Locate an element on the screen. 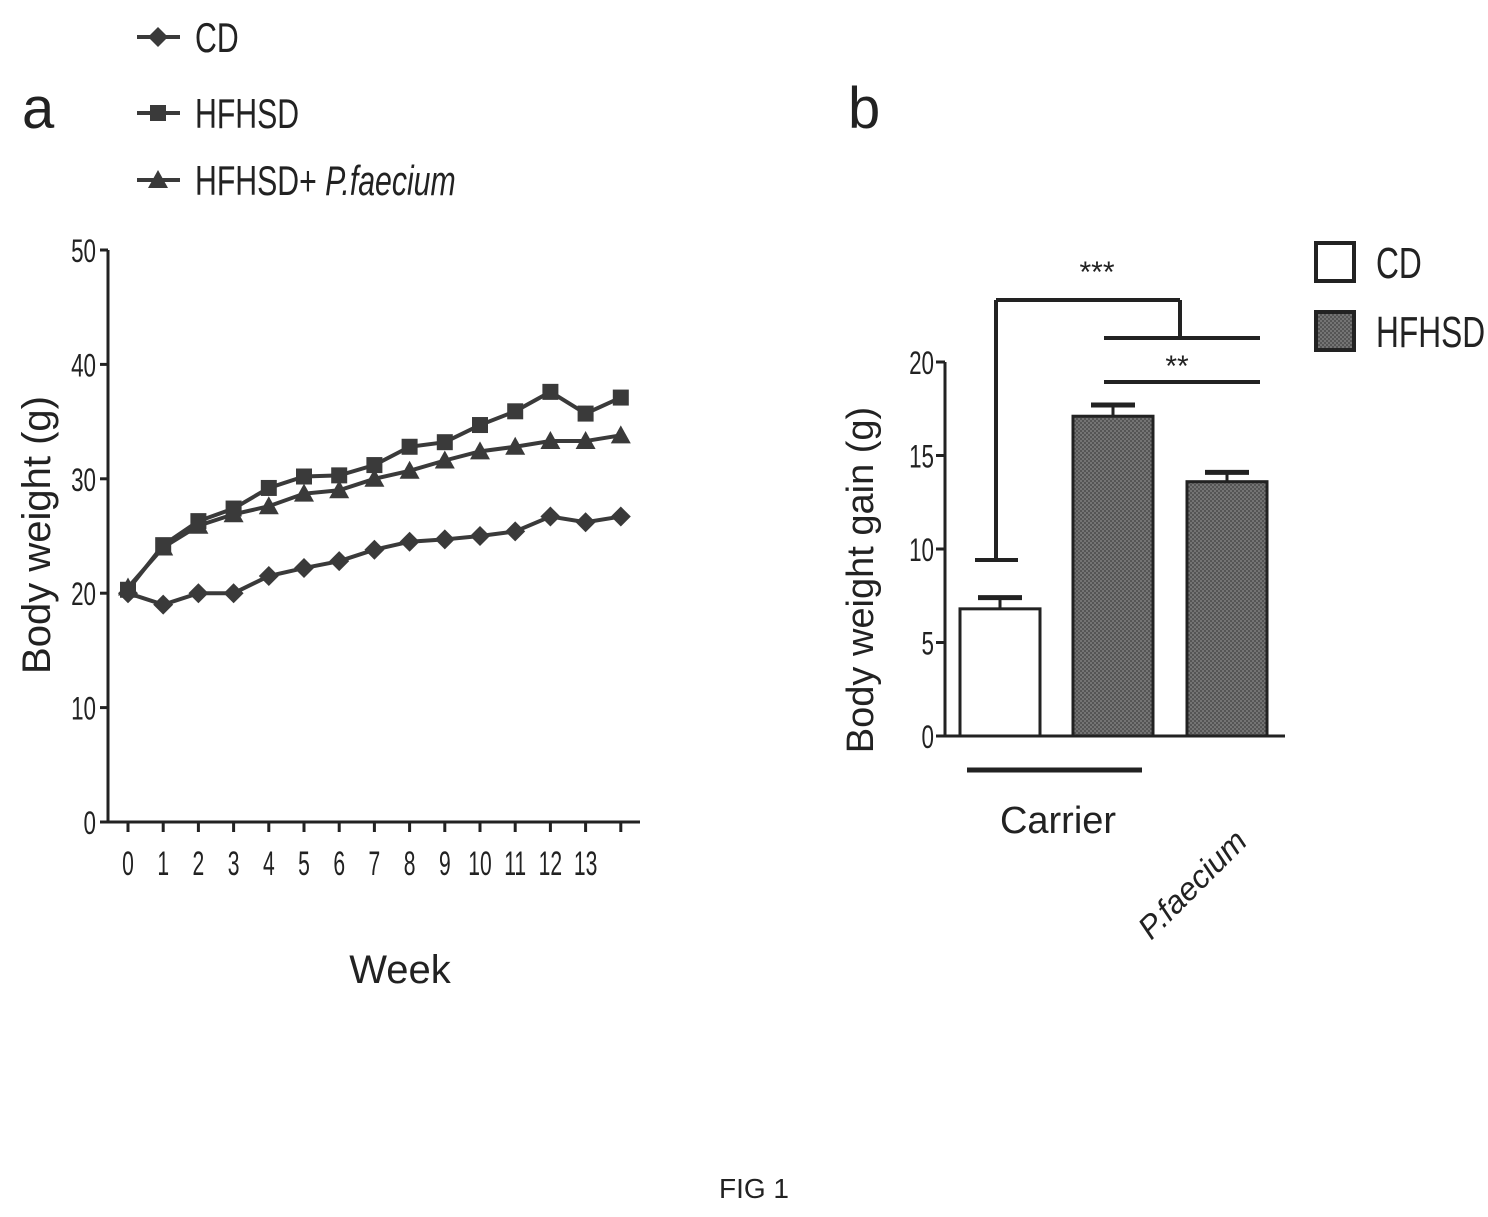 This screenshot has width=1488, height=1217. legend-label-italic: P.faecium is located at coordinates (390, 180).